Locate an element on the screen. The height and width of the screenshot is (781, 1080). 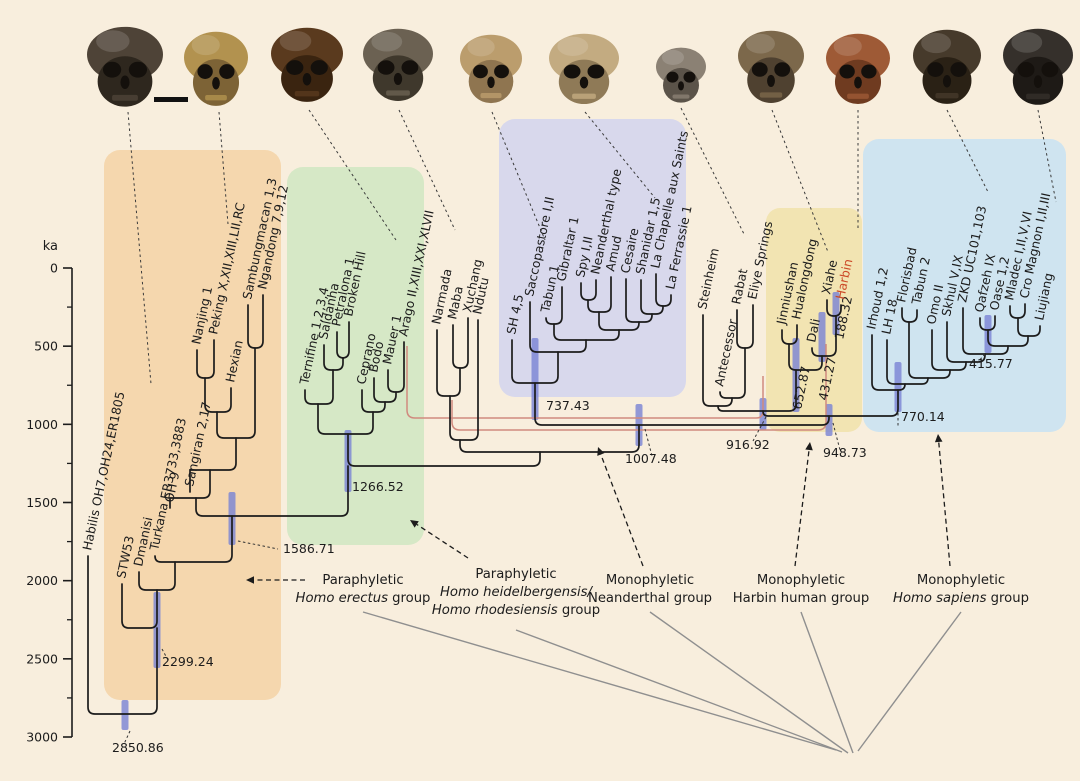
group-annotation-text: Homo heidelbergensis/ is located at coordinates (517, 592).